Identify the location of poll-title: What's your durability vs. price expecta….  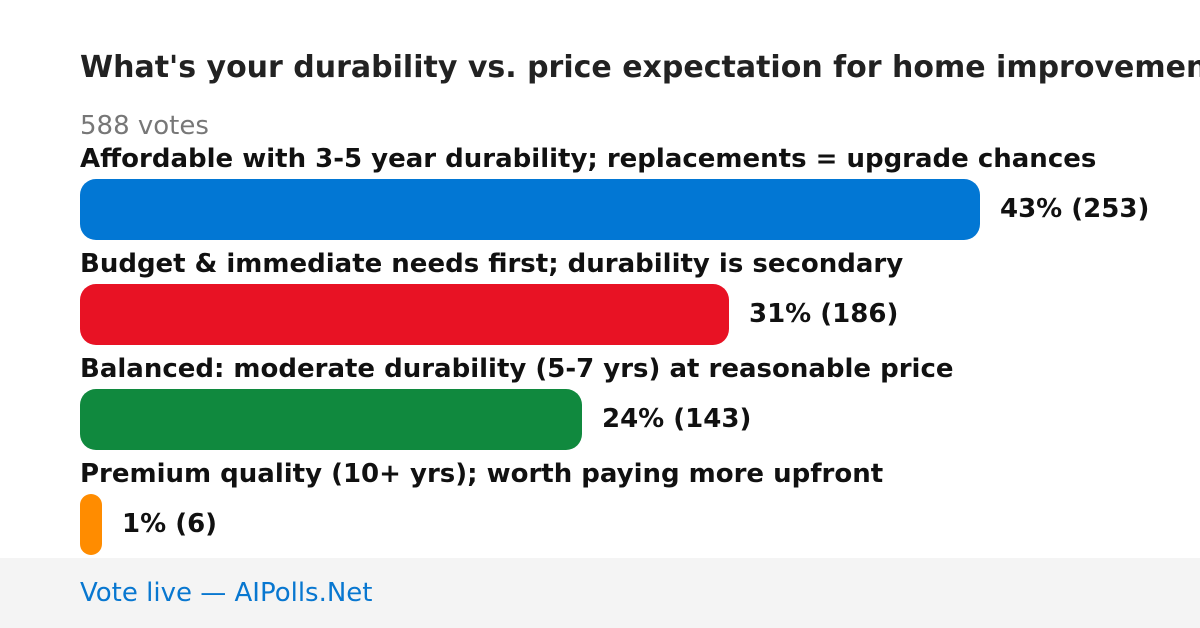
(640, 67).